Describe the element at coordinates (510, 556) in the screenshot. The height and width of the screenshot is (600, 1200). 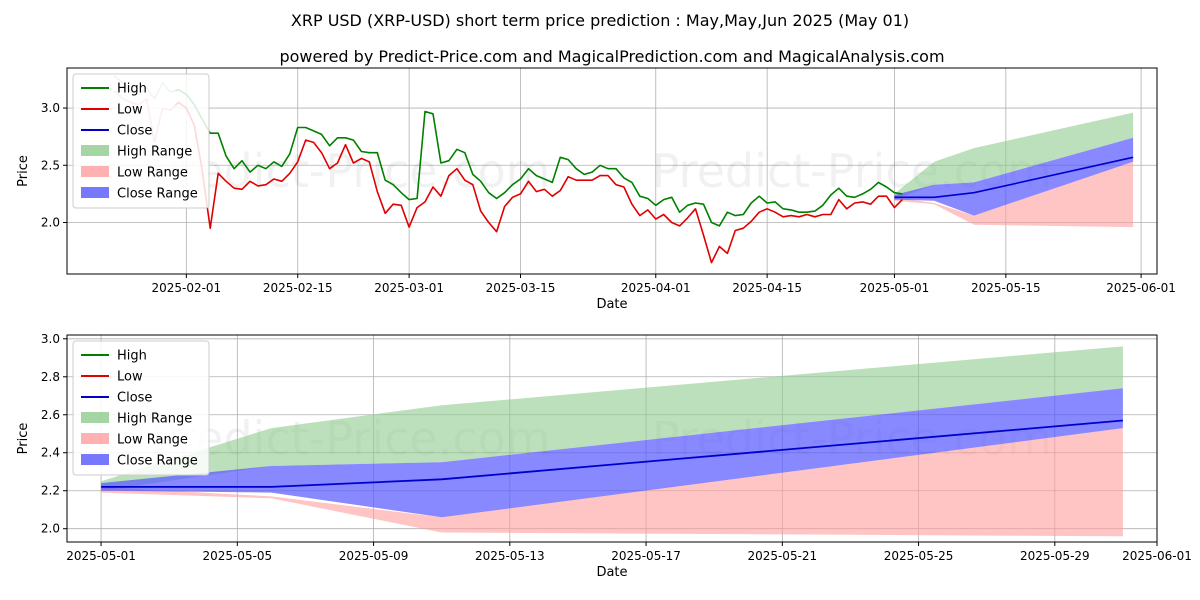
I see `x-tick-label: 2025-05-13` at that location.